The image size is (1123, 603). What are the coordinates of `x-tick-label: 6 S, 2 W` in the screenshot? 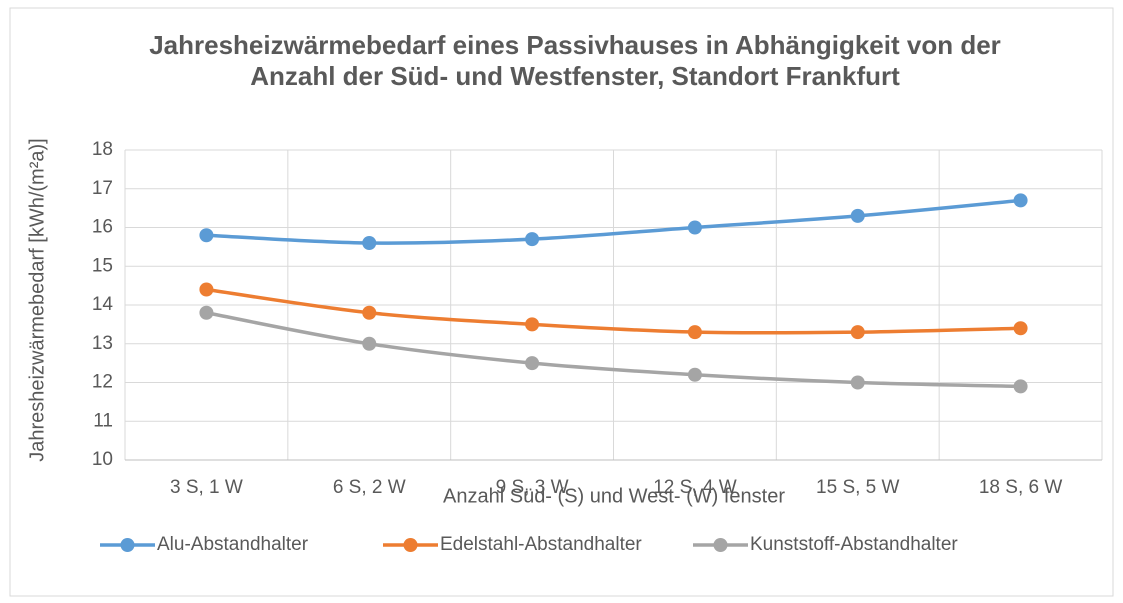 It's located at (369, 487).